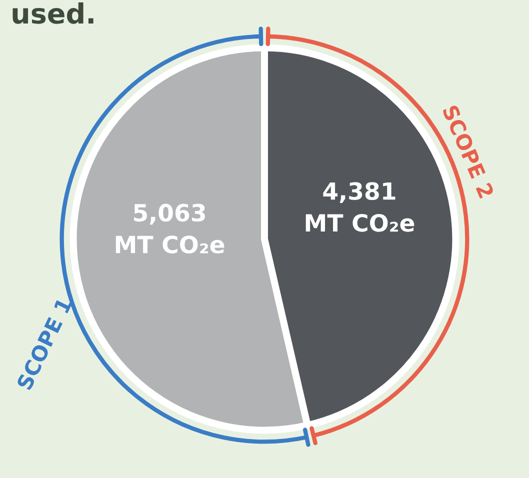  I want to click on text: used., so click(53, 13).